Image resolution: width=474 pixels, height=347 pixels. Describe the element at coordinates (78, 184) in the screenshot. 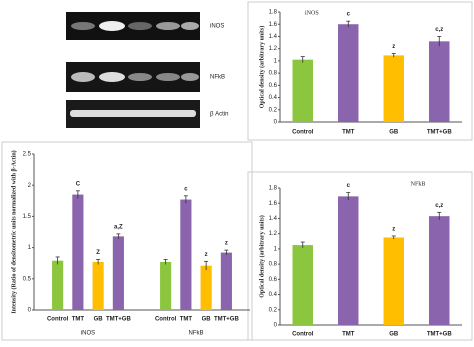

I see `significance-label: C` at that location.